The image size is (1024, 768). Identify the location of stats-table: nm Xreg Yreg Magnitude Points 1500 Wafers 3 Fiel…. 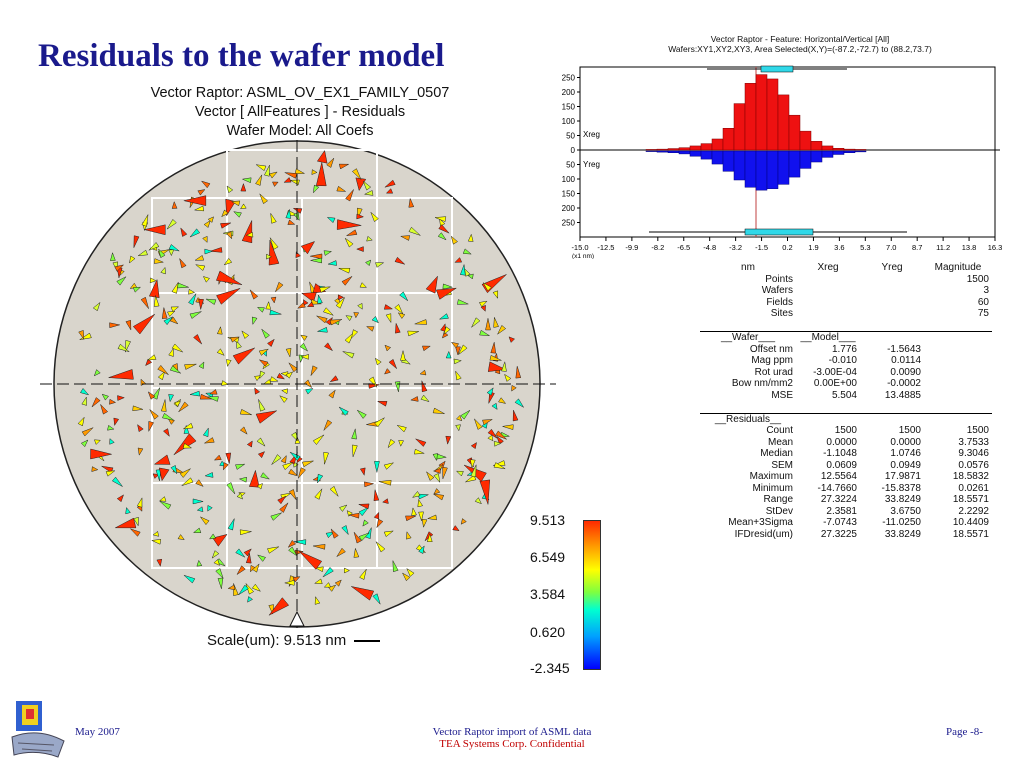
(846, 401).